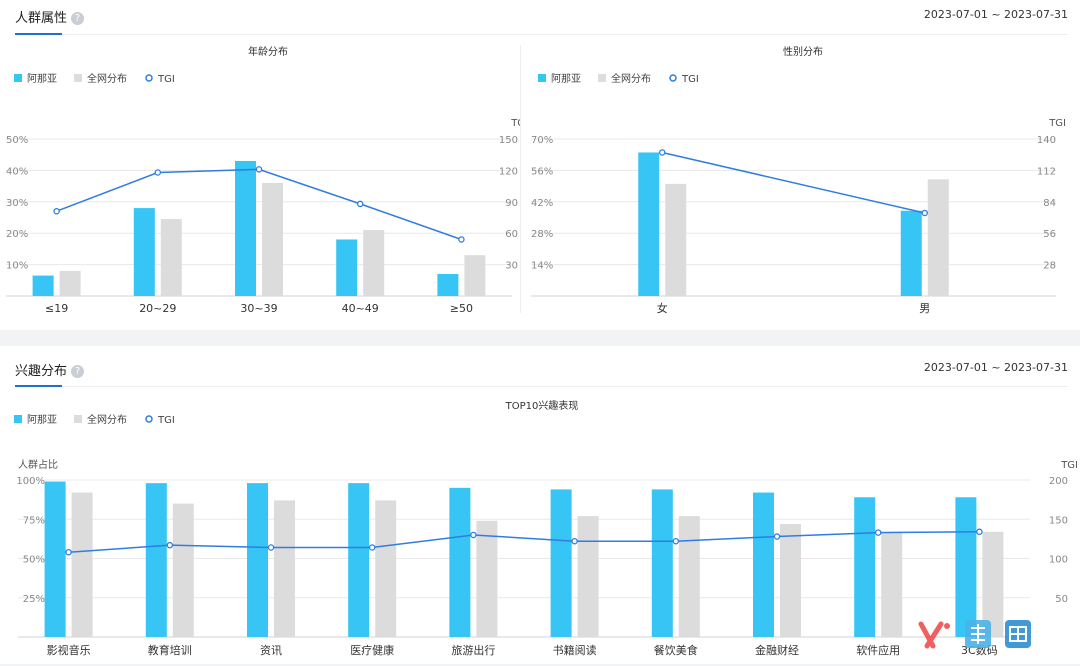  Describe the element at coordinates (542, 171) in the screenshot. I see `y-tick-label-left: 56%` at that location.